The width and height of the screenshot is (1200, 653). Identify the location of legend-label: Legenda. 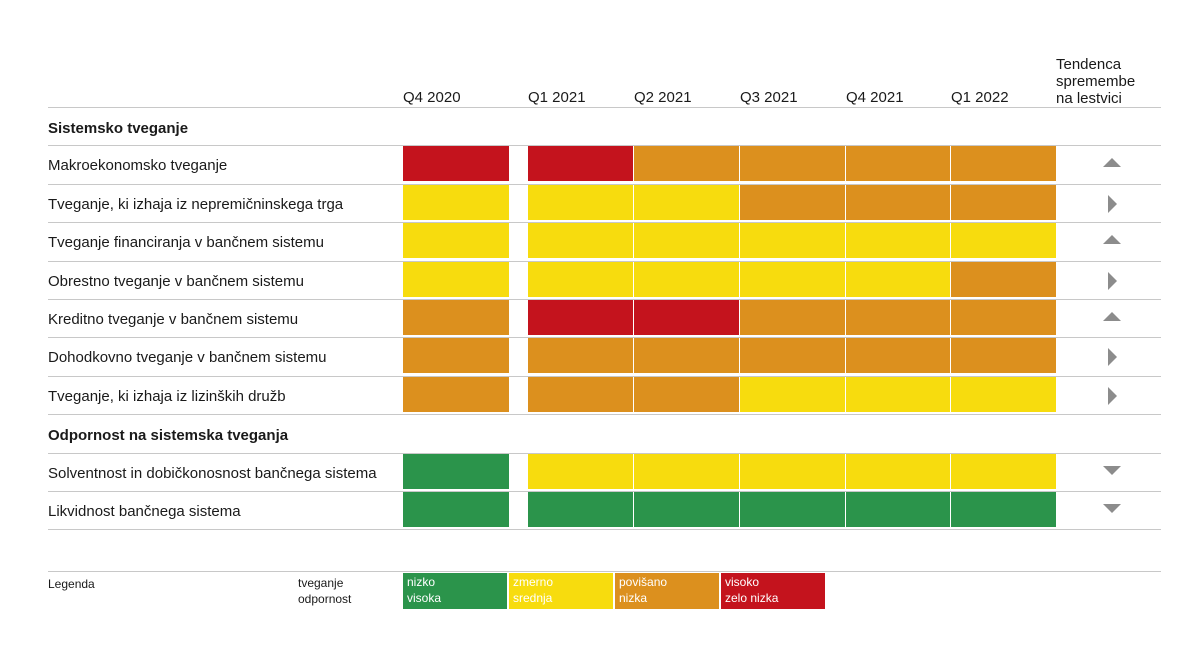
(71, 584).